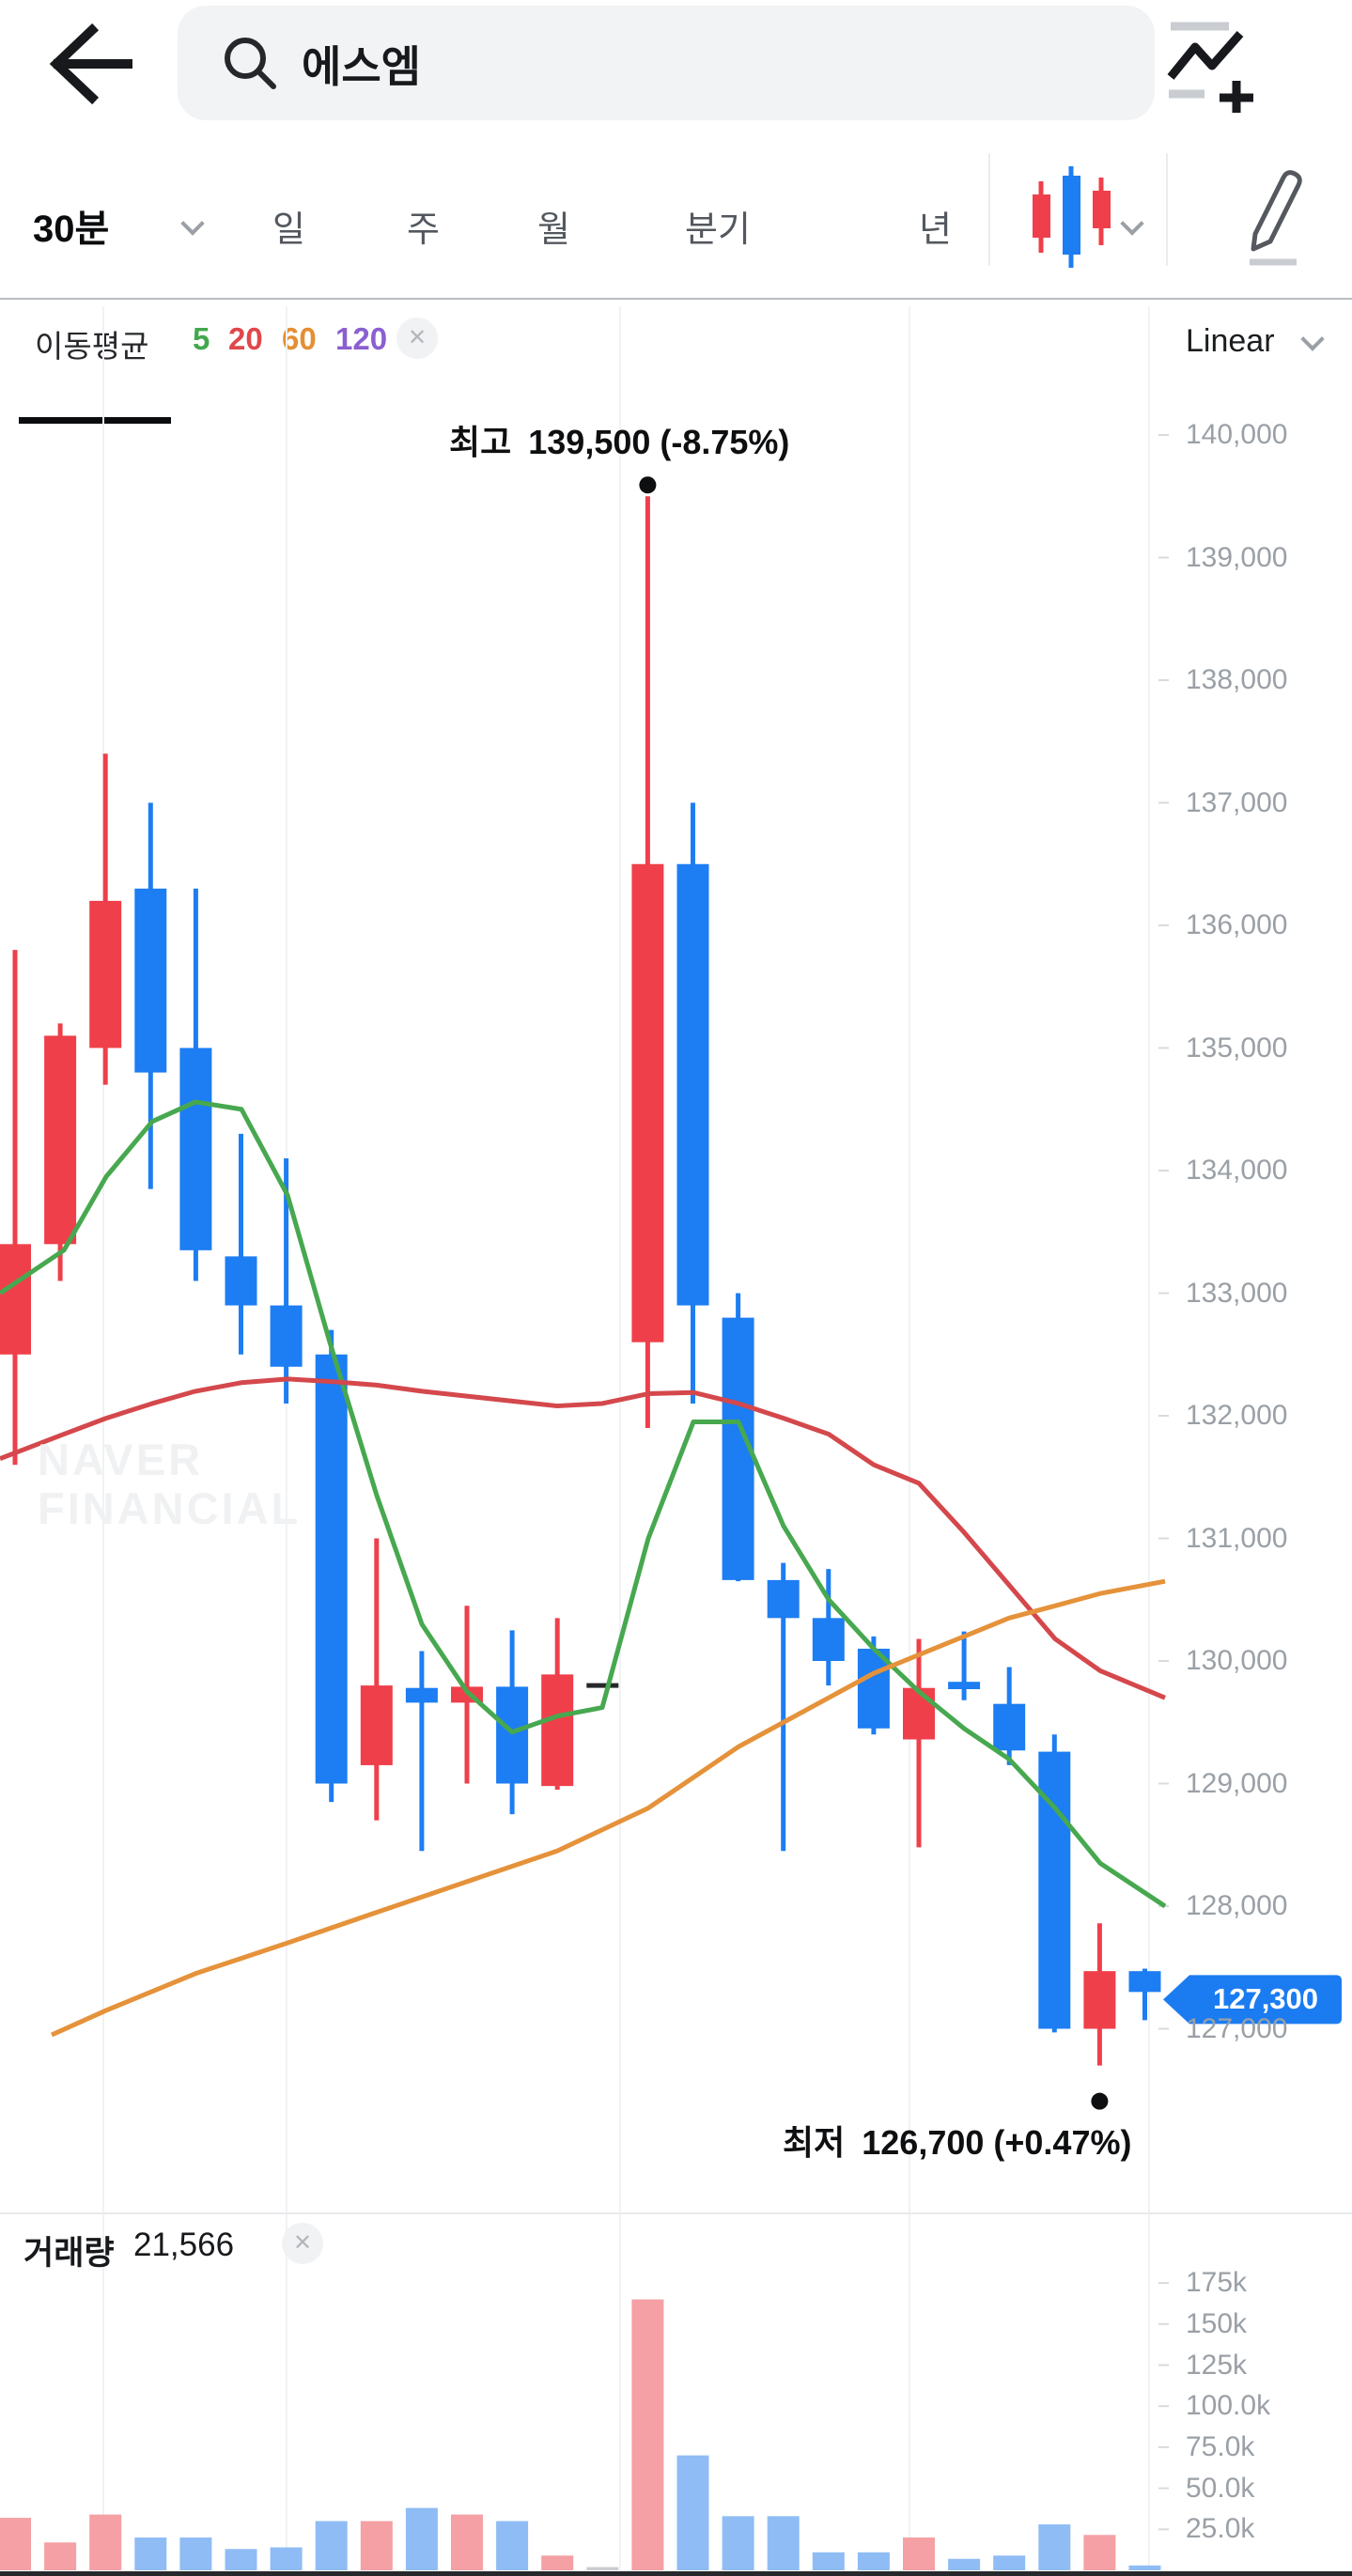 The height and width of the screenshot is (2576, 1352). Describe the element at coordinates (1237, 1905) in the screenshot. I see `price-tick-label: 128,000` at that location.